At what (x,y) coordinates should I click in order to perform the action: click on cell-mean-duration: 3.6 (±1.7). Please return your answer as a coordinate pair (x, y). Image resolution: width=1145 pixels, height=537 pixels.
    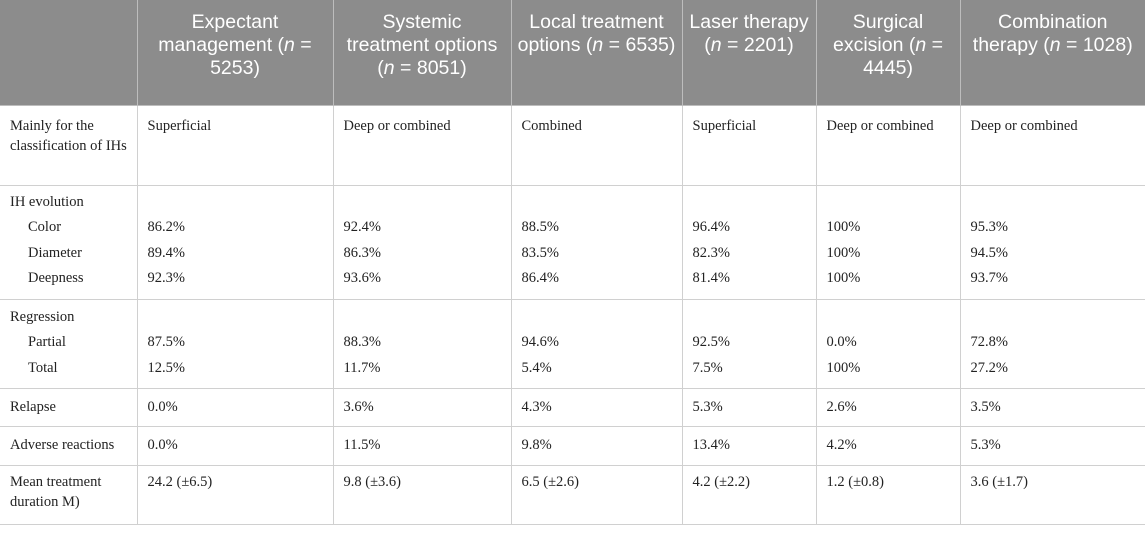
    Looking at the image, I should click on (1052, 495).